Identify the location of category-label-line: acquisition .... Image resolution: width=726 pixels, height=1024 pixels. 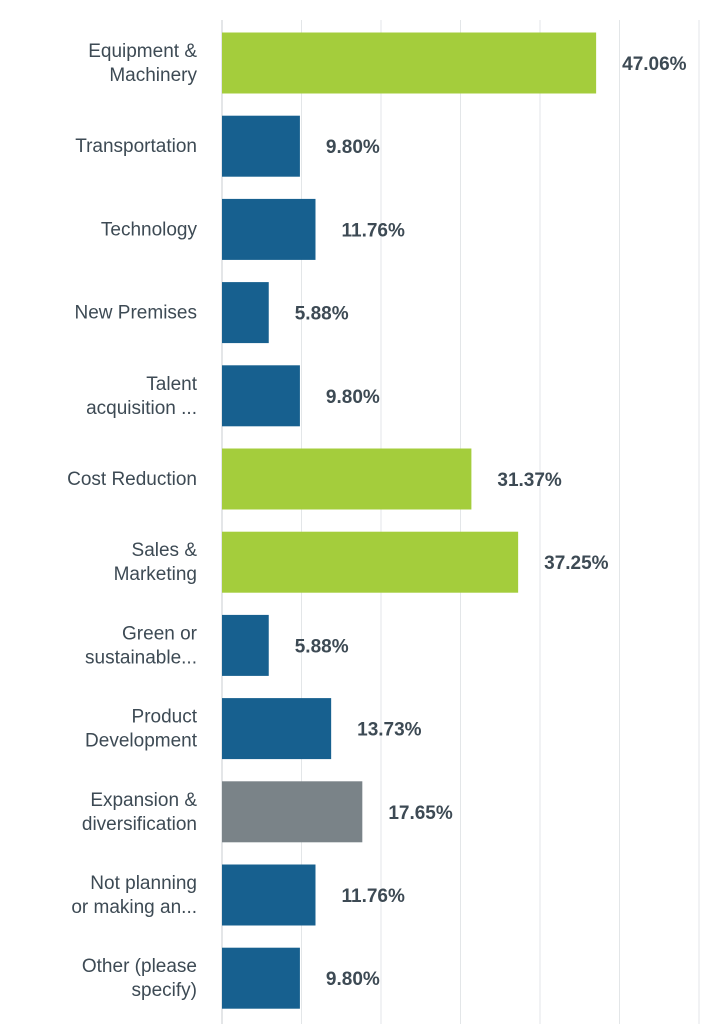
(141, 408).